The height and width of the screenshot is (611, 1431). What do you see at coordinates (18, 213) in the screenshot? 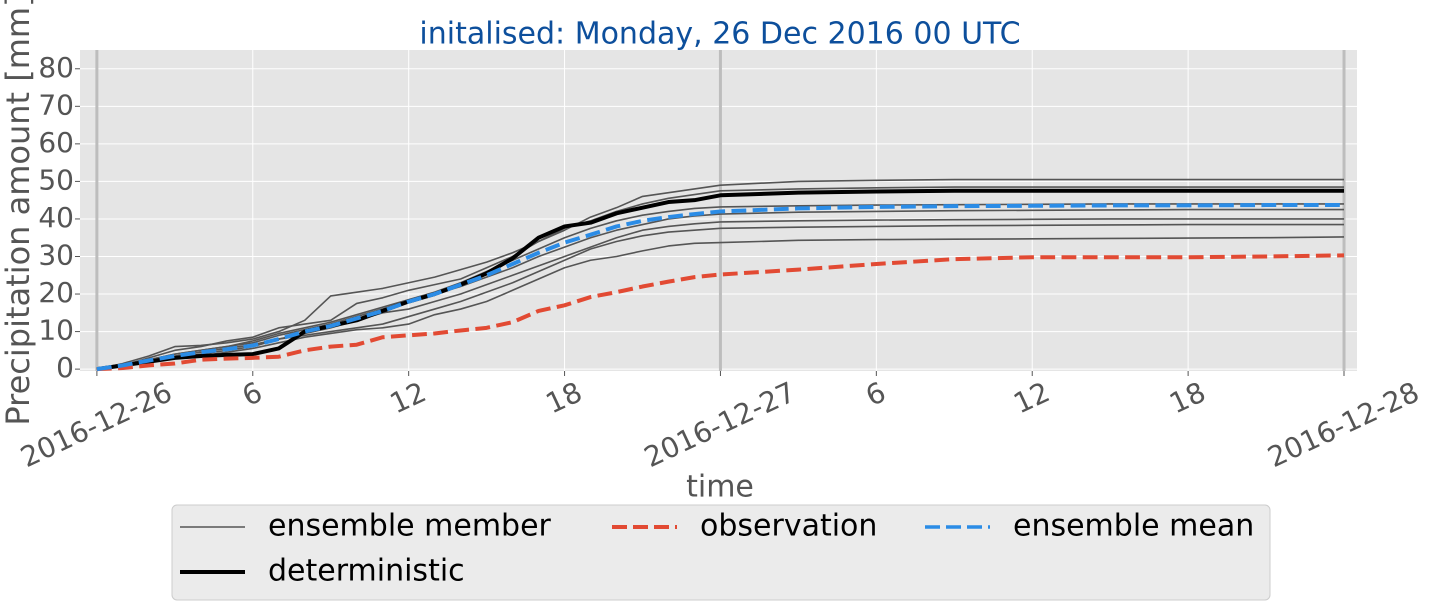
I see `y-axis-label: Precipitation amount [mm]` at bounding box center [18, 213].